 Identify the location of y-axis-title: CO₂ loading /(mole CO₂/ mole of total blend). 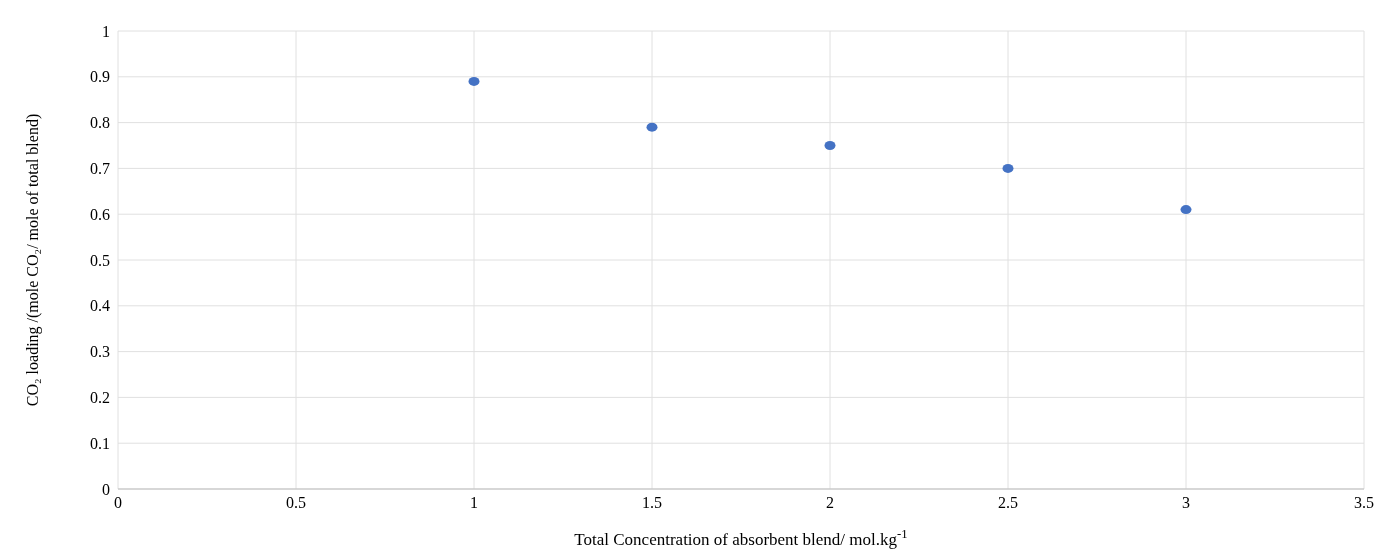
(33, 260).